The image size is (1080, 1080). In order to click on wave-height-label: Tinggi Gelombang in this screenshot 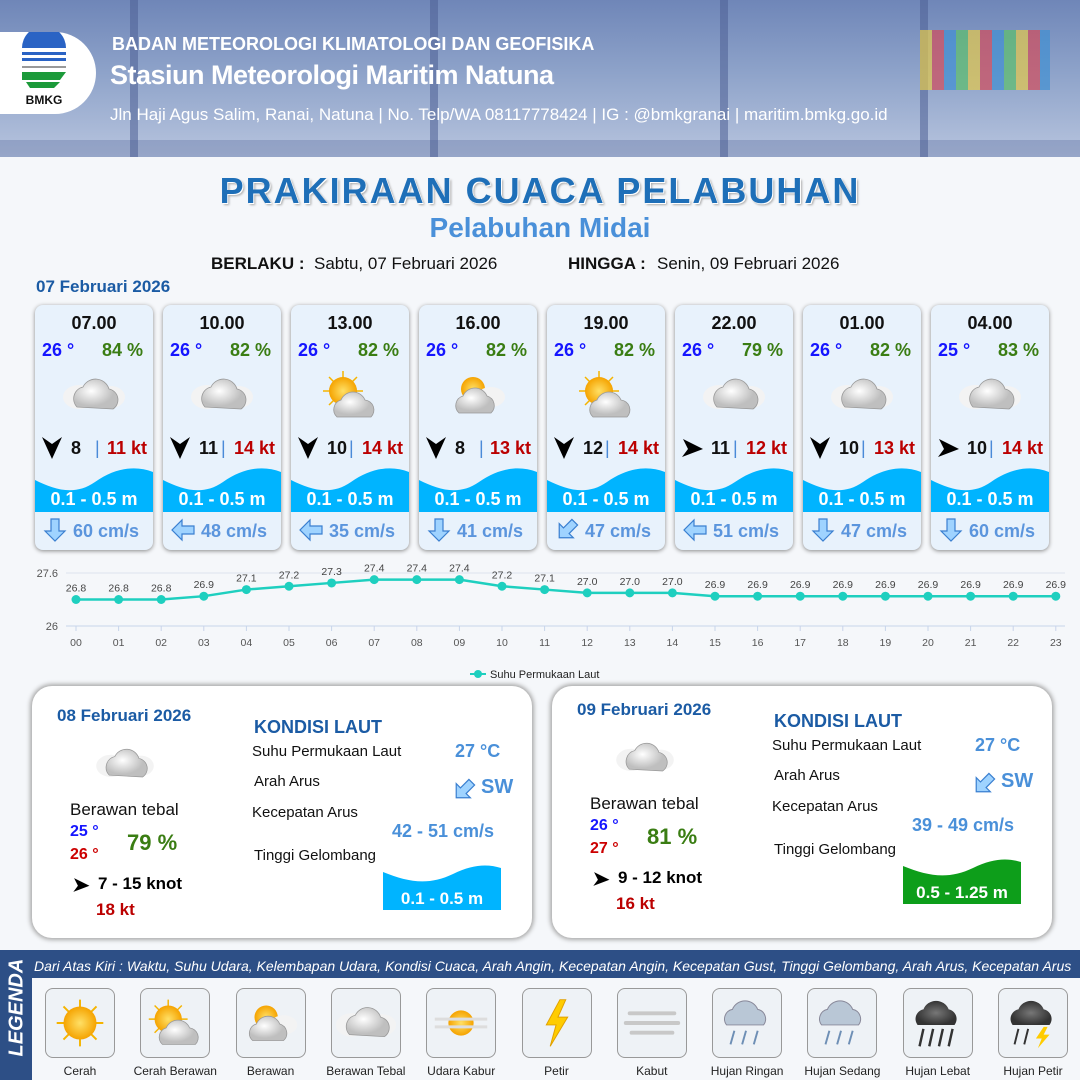, I will do `click(835, 849)`.